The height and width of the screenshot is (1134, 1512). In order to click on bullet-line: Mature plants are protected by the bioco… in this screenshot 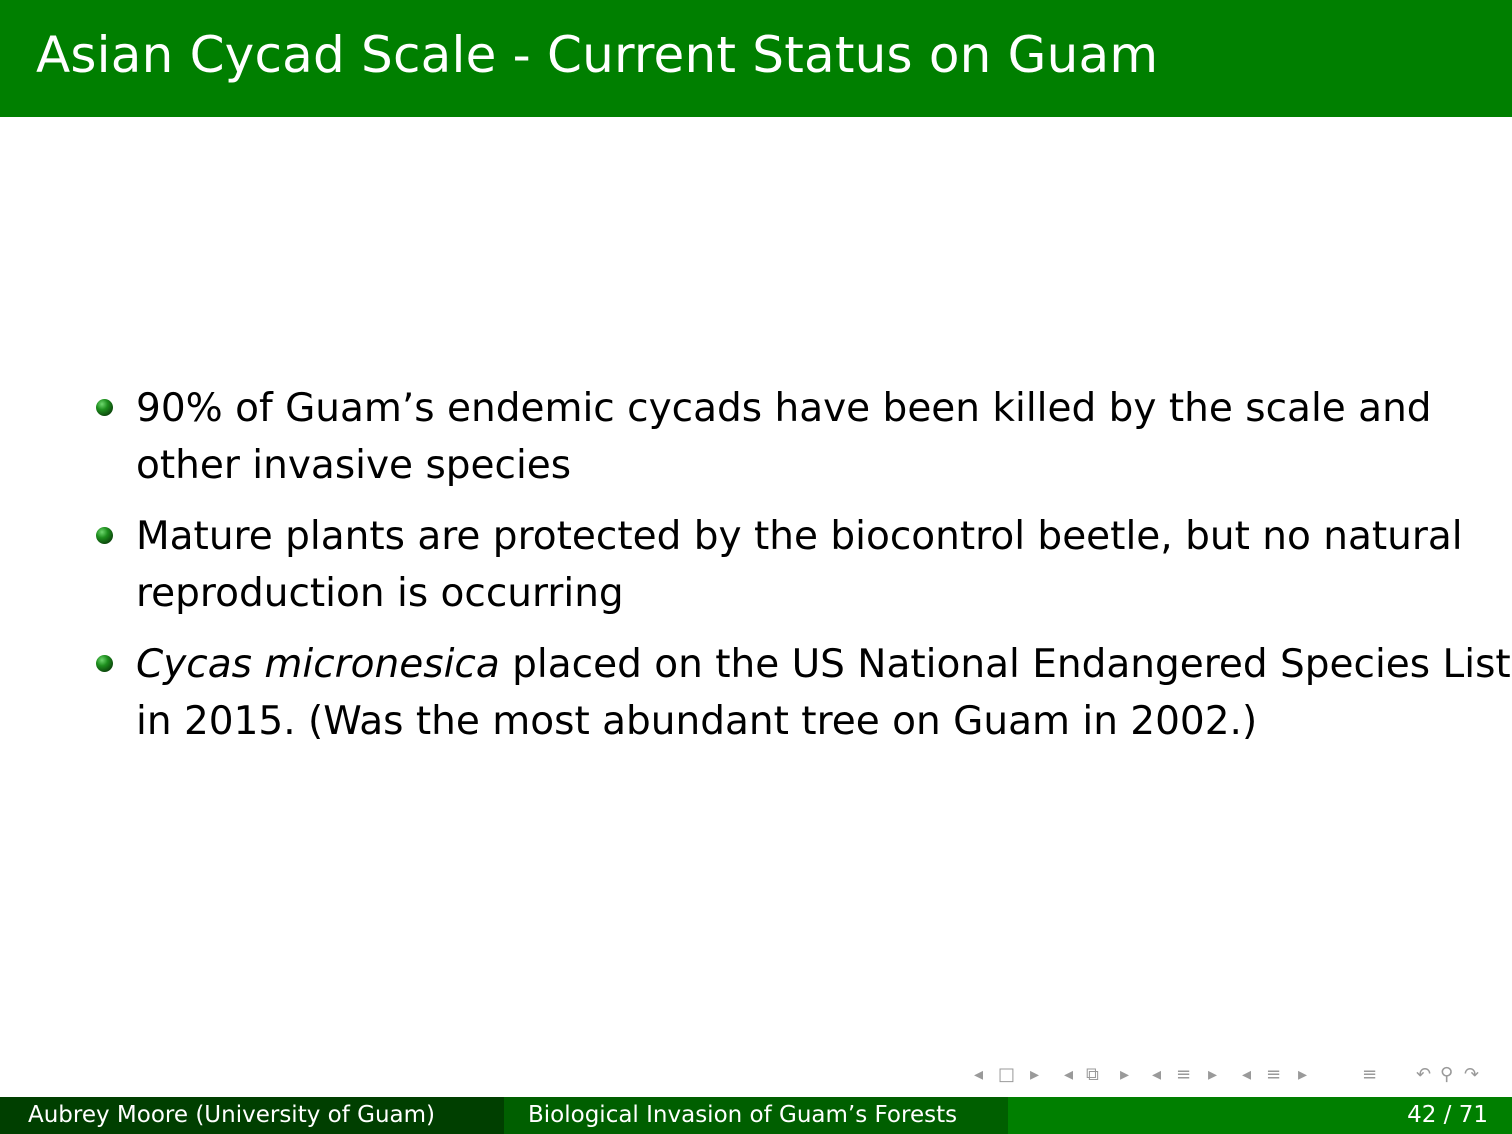, I will do `click(799, 536)`.